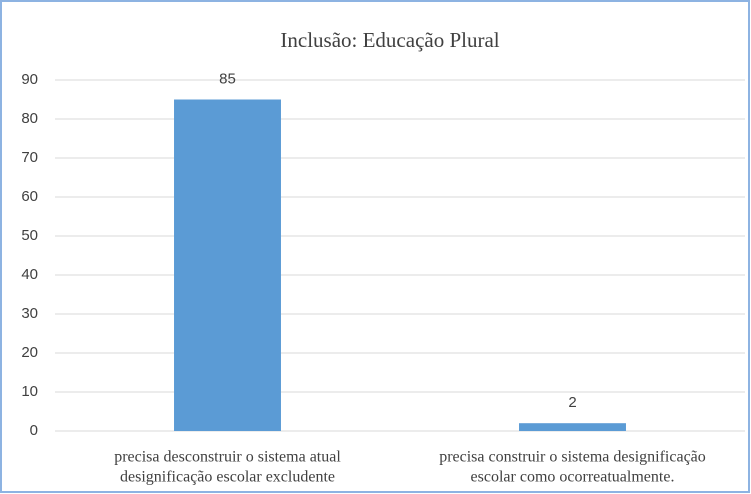 Image resolution: width=751 pixels, height=494 pixels. Describe the element at coordinates (227, 477) in the screenshot. I see `x-tick-label: designificação escolar excludente` at that location.